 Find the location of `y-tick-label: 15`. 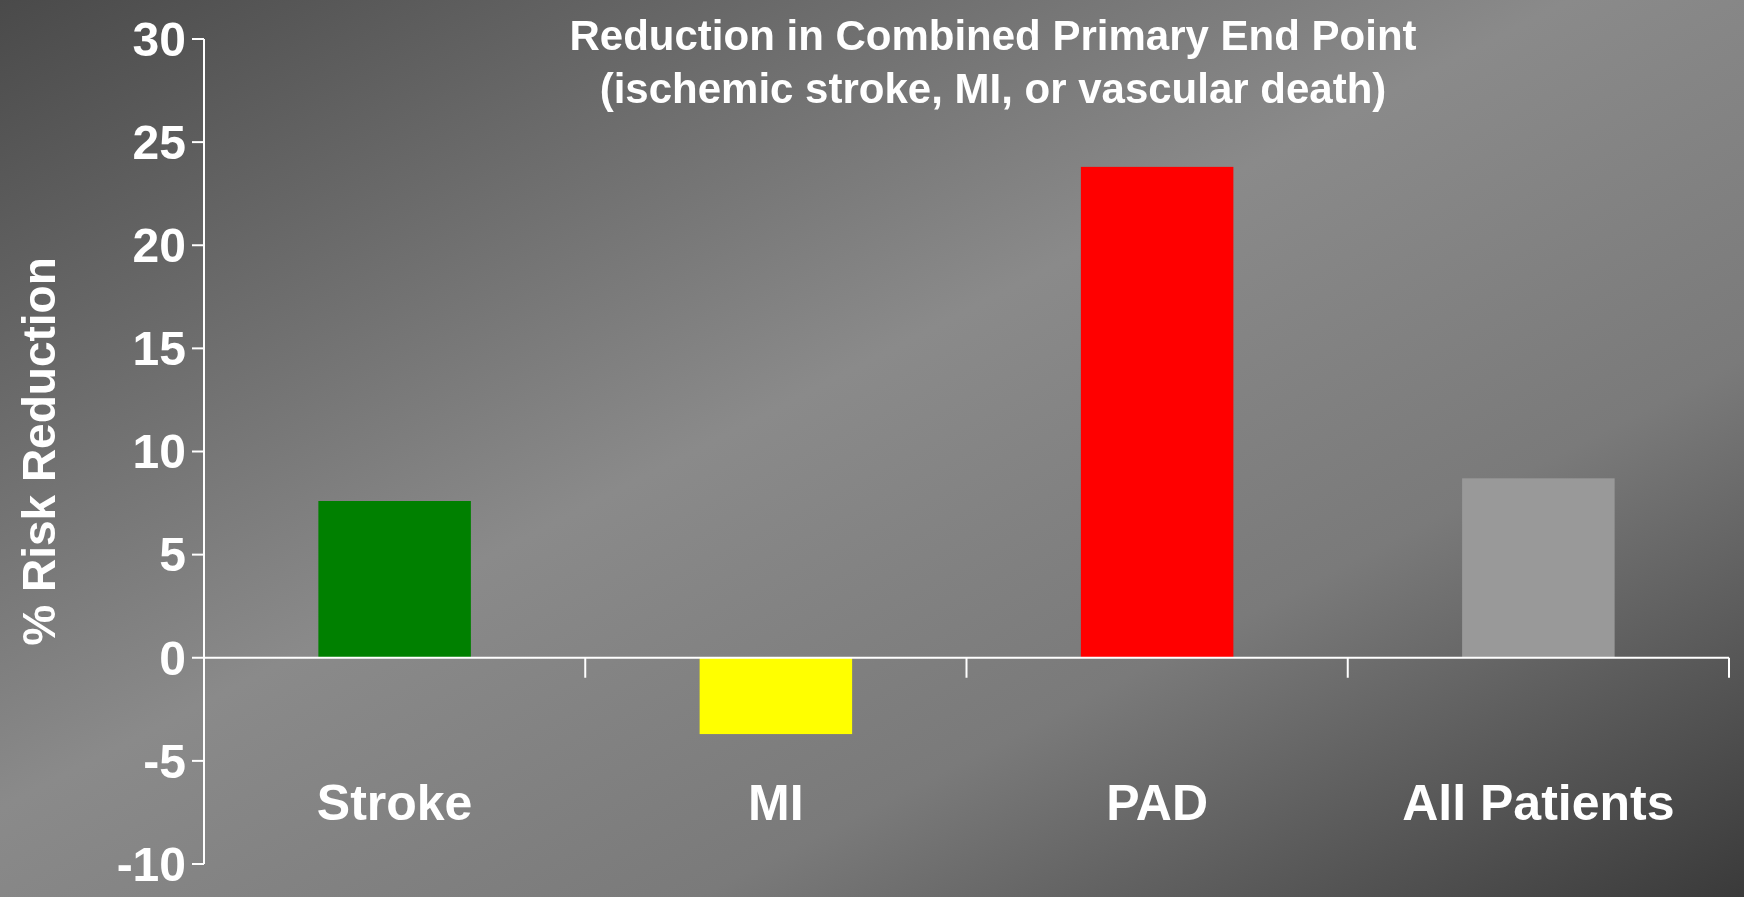

y-tick-label: 15 is located at coordinates (159, 349).